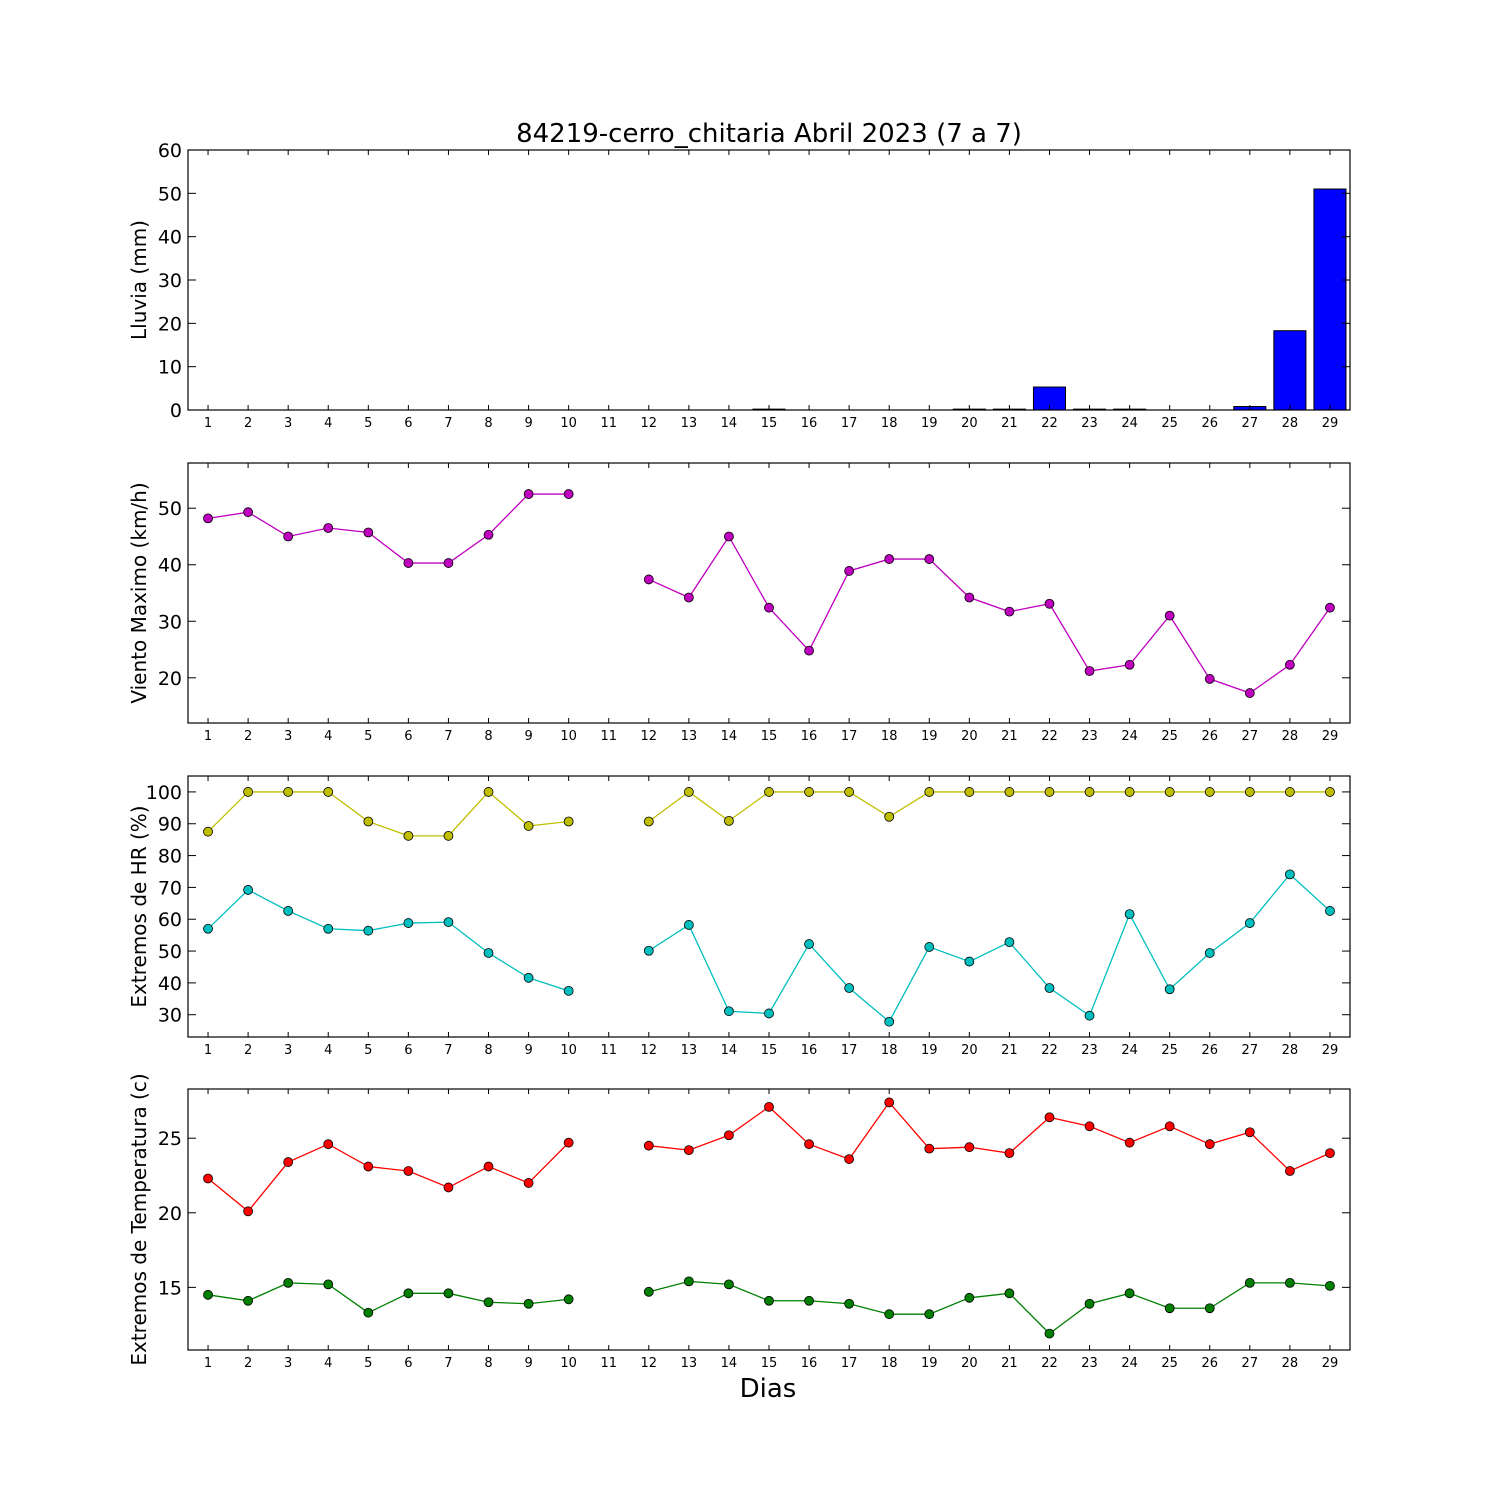 This screenshot has width=1500, height=1504. Describe the element at coordinates (170, 238) in the screenshot. I see `y-tick-label: 40` at that location.